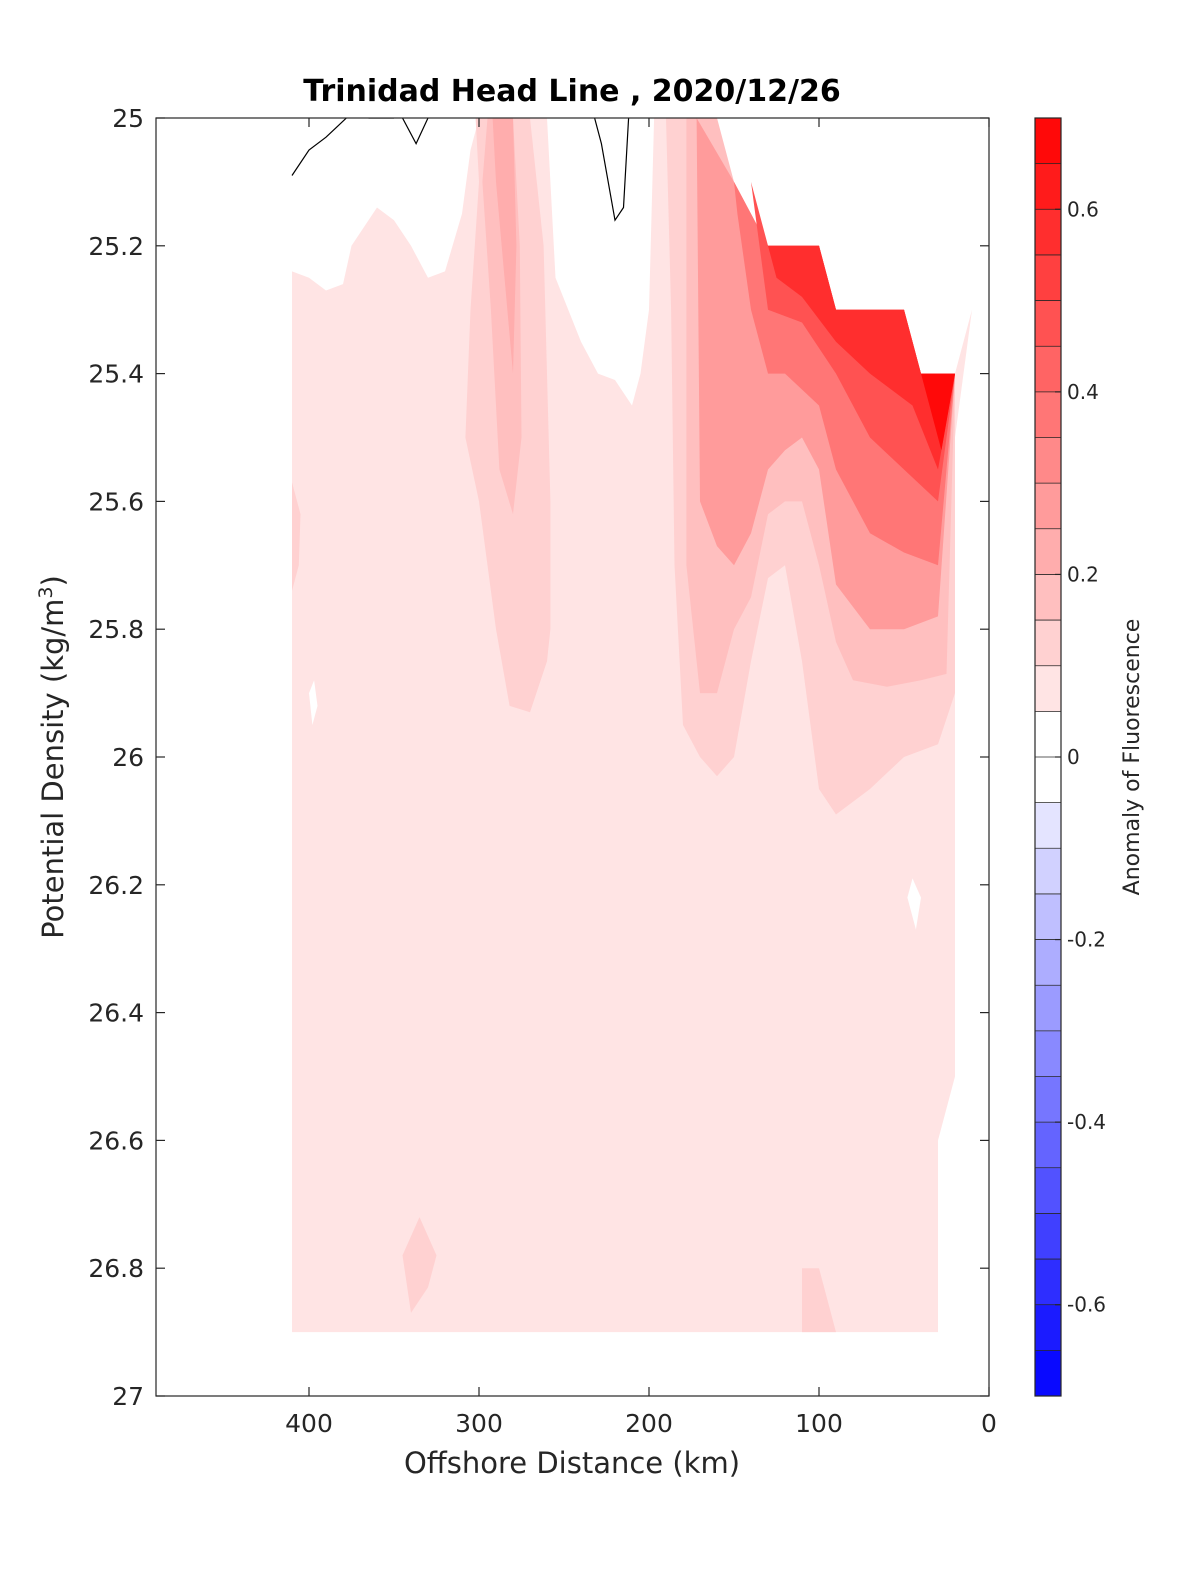  I want to click on y-axis-title: Potential Density (kg/m3), so click(52, 757).